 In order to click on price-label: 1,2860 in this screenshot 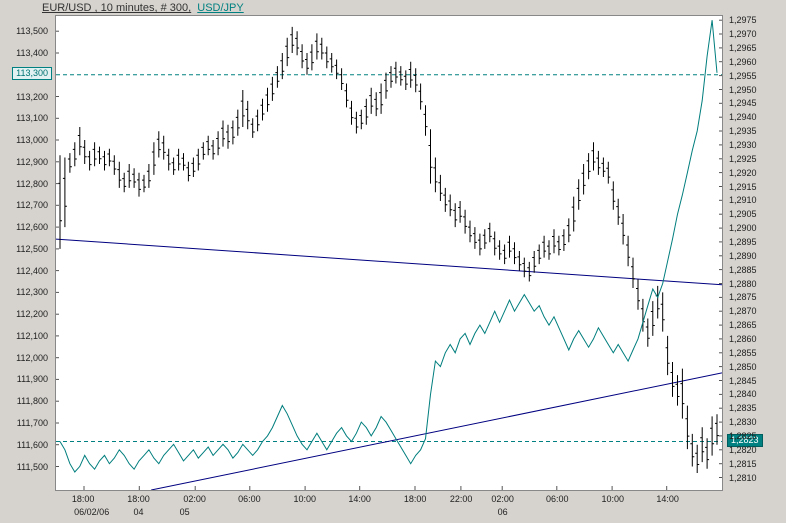, I will do `click(743, 338)`.